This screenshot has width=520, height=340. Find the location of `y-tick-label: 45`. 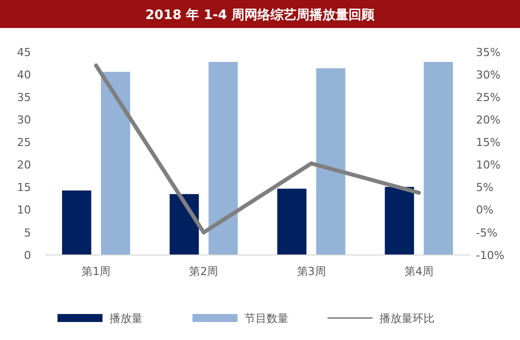

y-tick-label: 45 is located at coordinates (24, 52).